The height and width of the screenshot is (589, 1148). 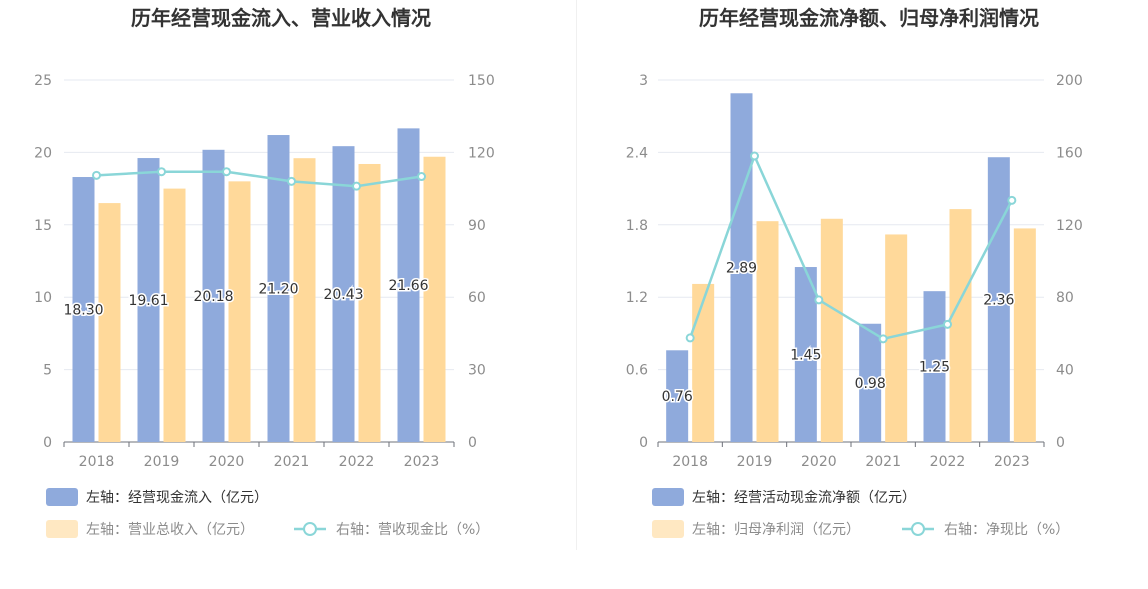 What do you see at coordinates (43, 153) in the screenshot?
I see `left-axis-tick-label: 20` at bounding box center [43, 153].